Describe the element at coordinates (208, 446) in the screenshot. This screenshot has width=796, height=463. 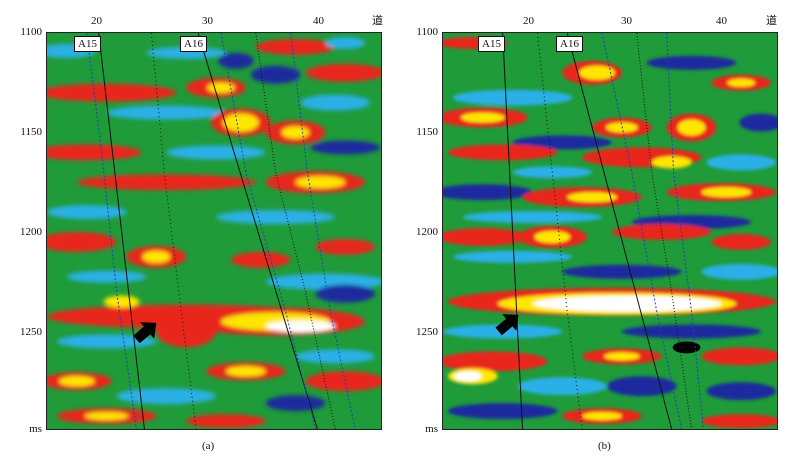
I see `caption-a: (a)` at that location.